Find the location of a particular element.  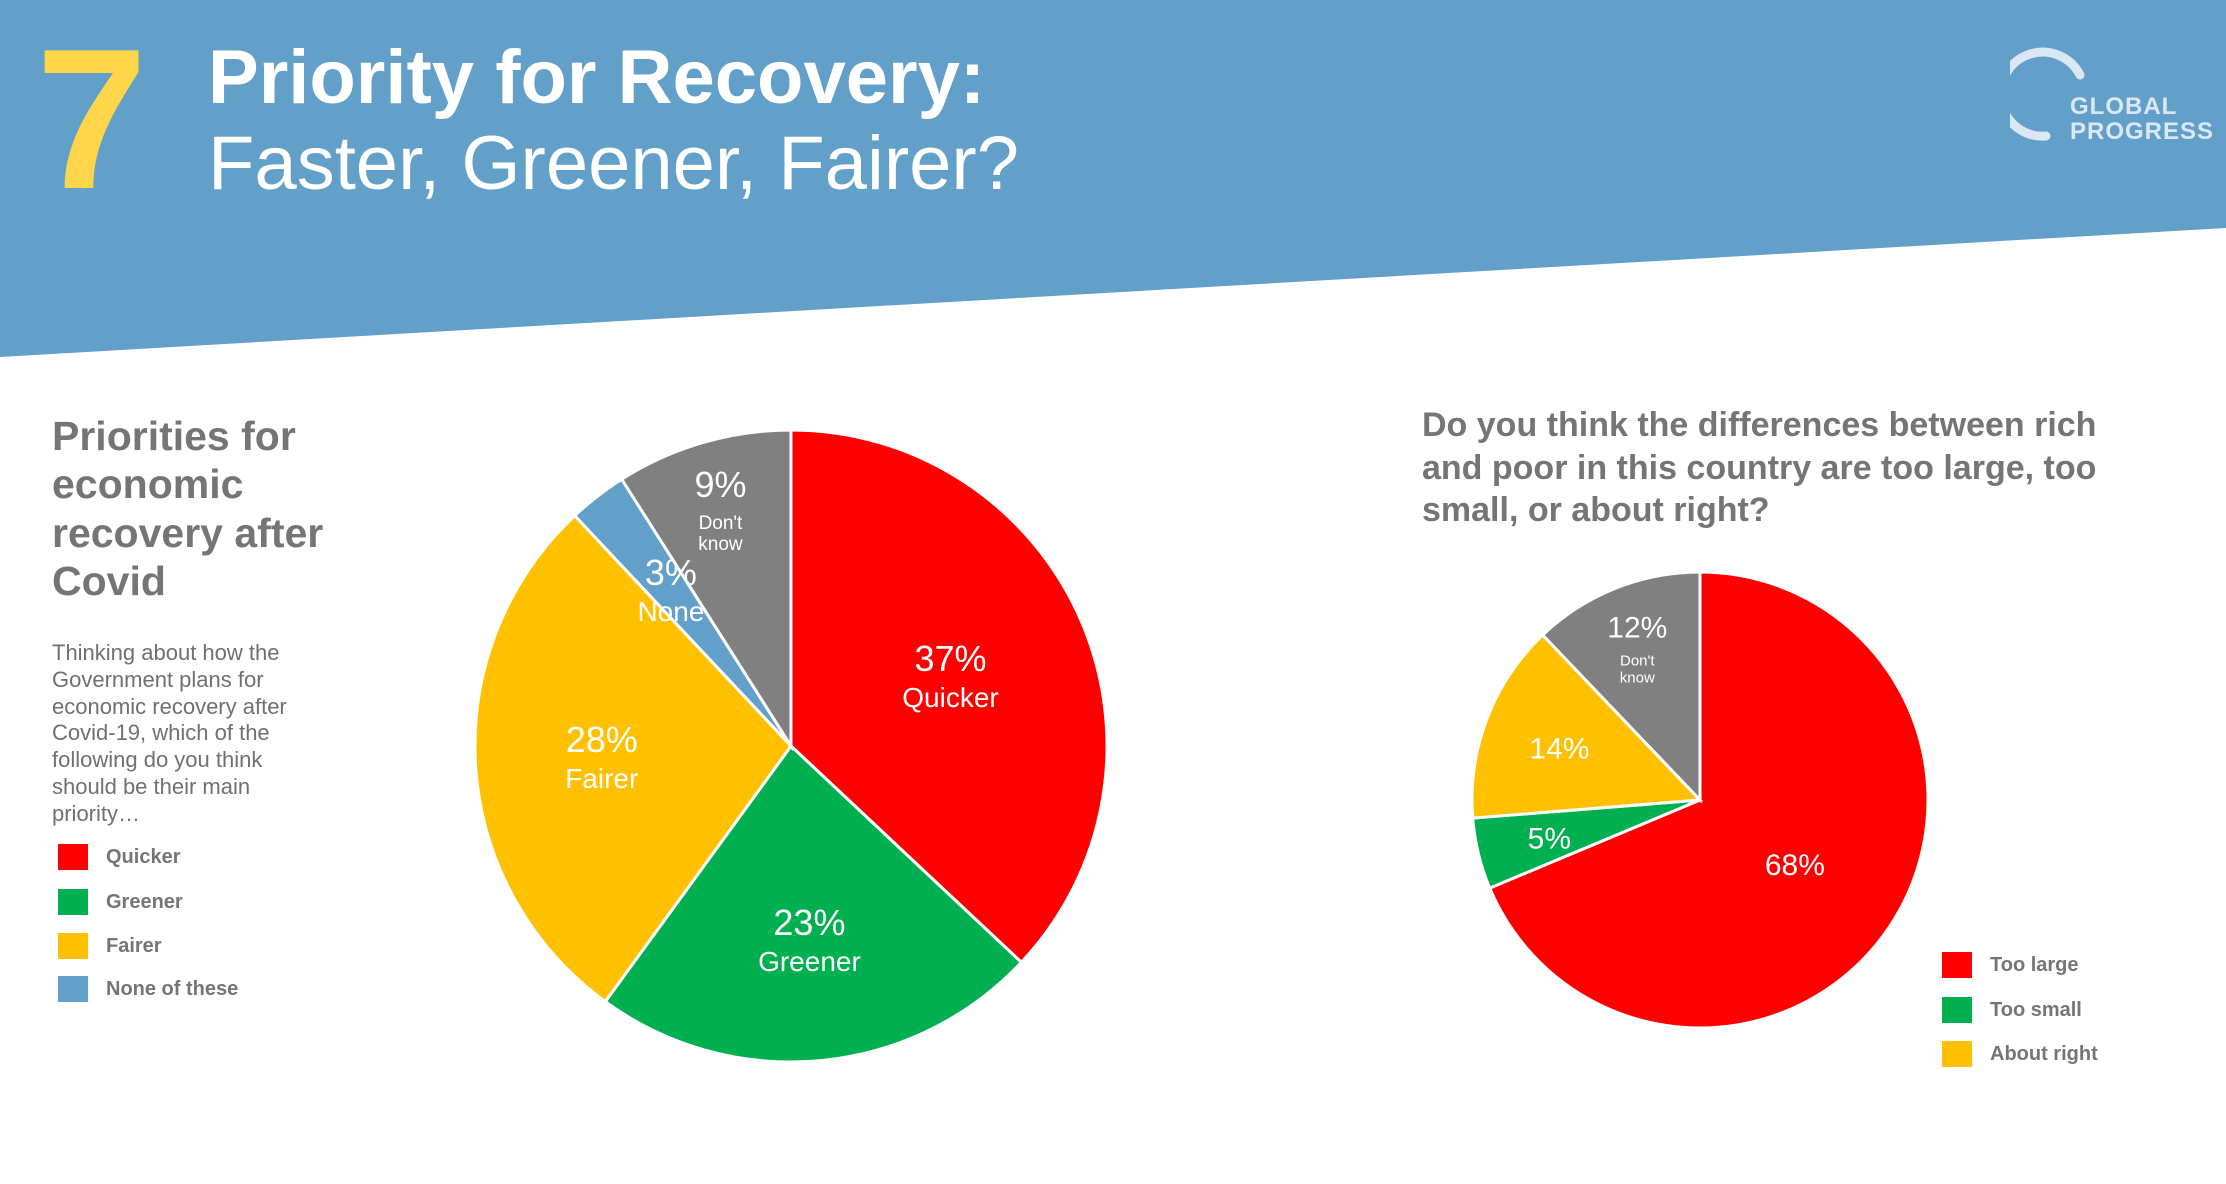

pie-slice-too-large is located at coordinates (1708, 800).